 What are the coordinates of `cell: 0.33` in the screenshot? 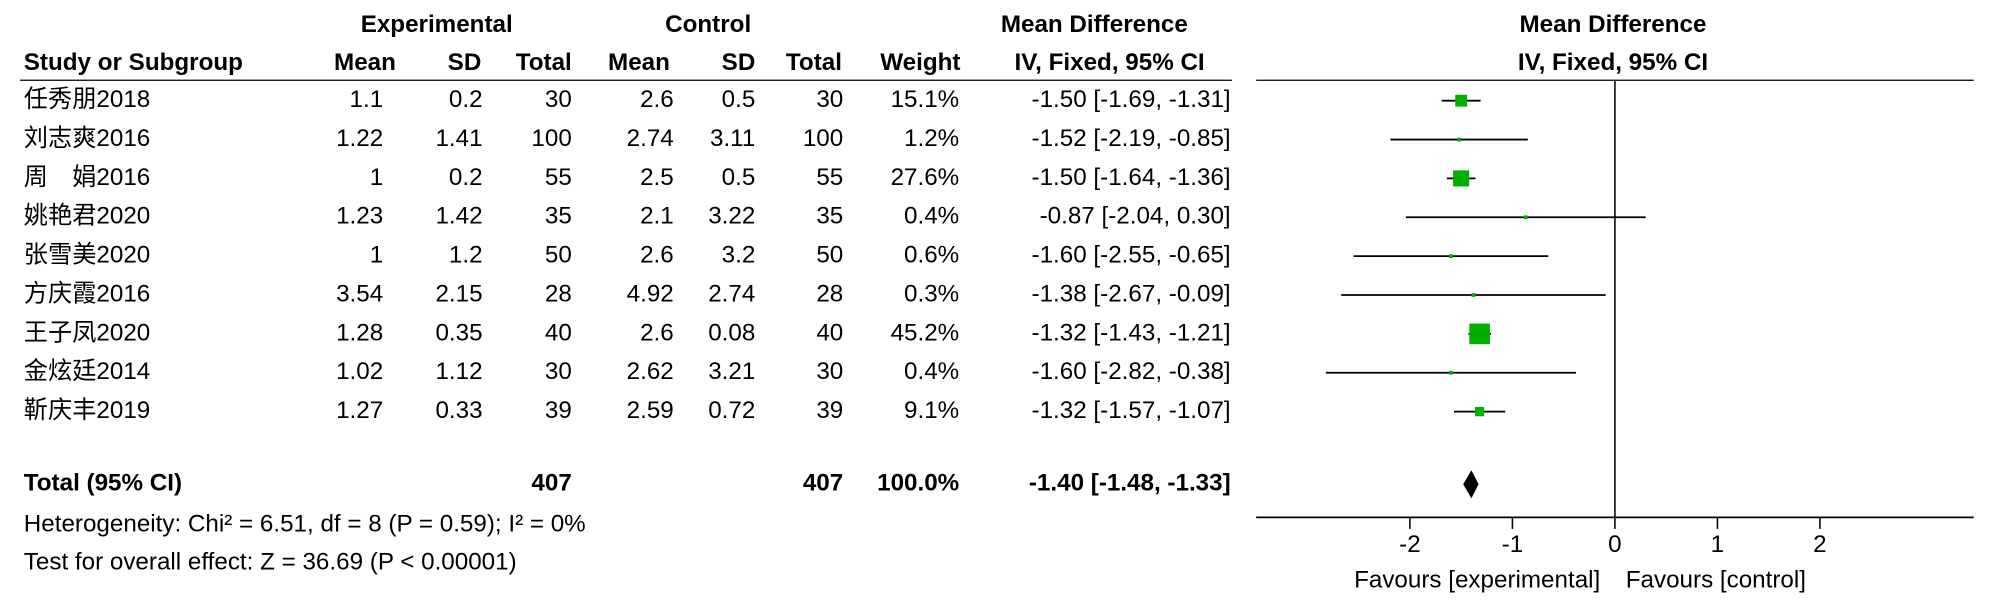 It's located at (458, 410).